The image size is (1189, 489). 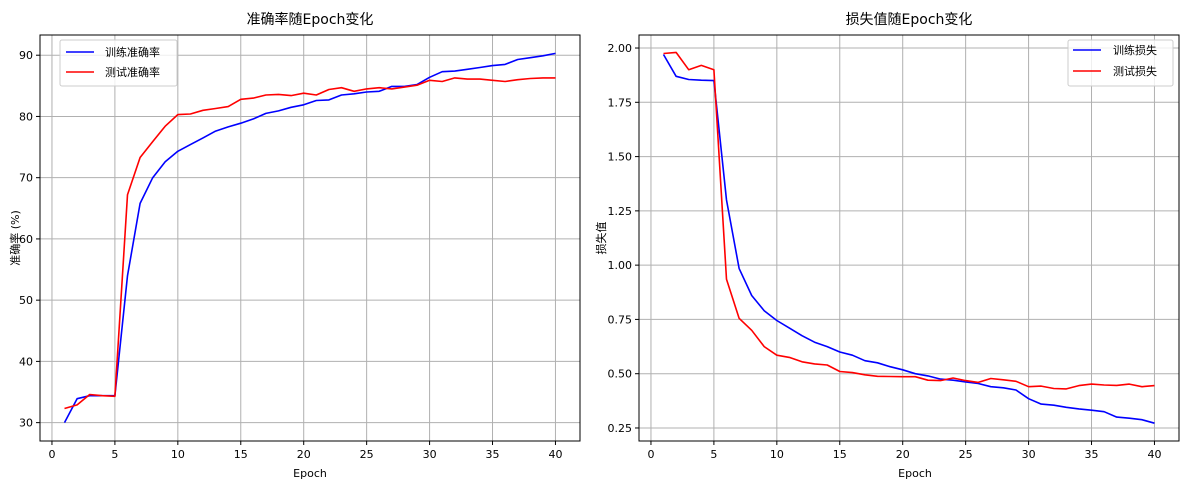 What do you see at coordinates (132, 72) in the screenshot?
I see `accuracy-legend-test-label: 测试准确率` at bounding box center [132, 72].